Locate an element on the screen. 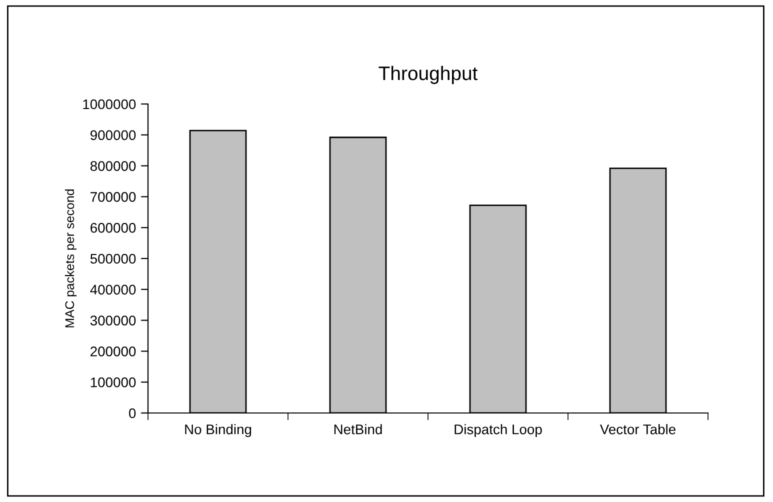 Image resolution: width=773 pixels, height=502 pixels. x-tick-label: NetBind is located at coordinates (358, 429).